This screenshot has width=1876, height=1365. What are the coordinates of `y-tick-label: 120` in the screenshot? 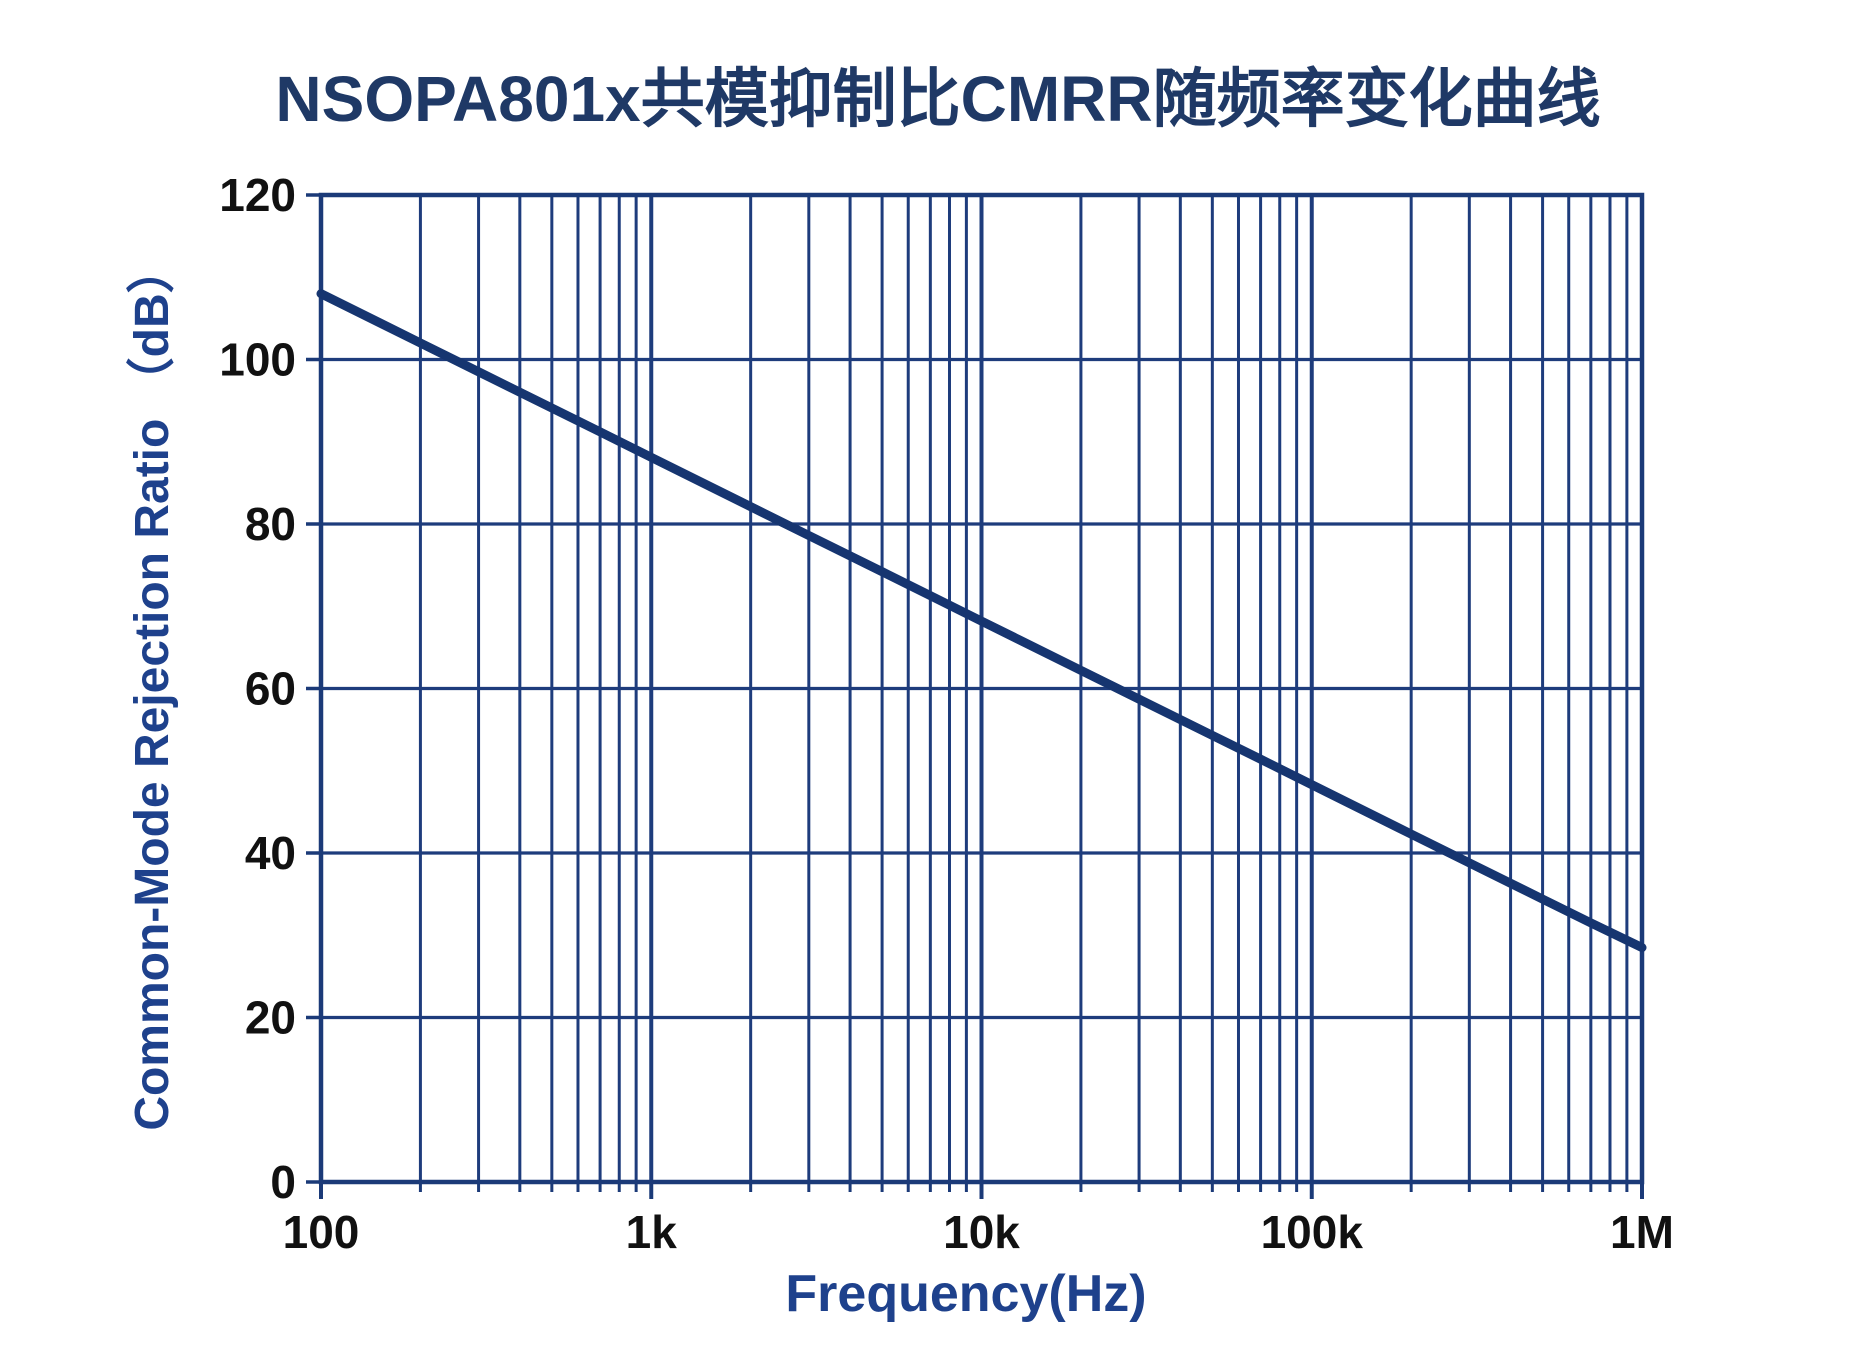 It's located at (257, 195).